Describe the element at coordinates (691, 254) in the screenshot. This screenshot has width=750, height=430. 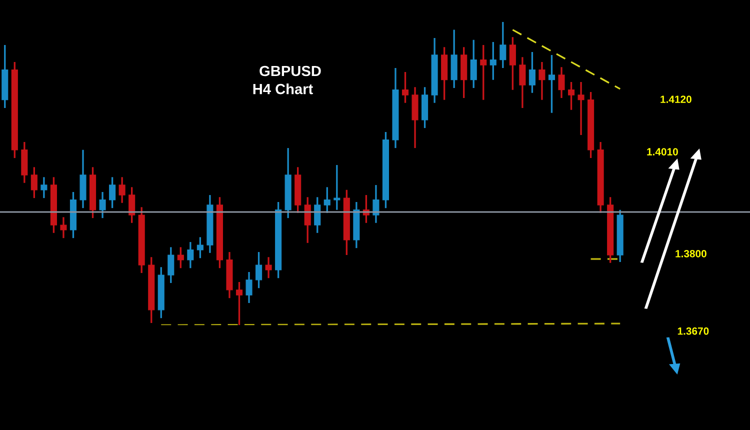
I see `text: 1.3800` at that location.